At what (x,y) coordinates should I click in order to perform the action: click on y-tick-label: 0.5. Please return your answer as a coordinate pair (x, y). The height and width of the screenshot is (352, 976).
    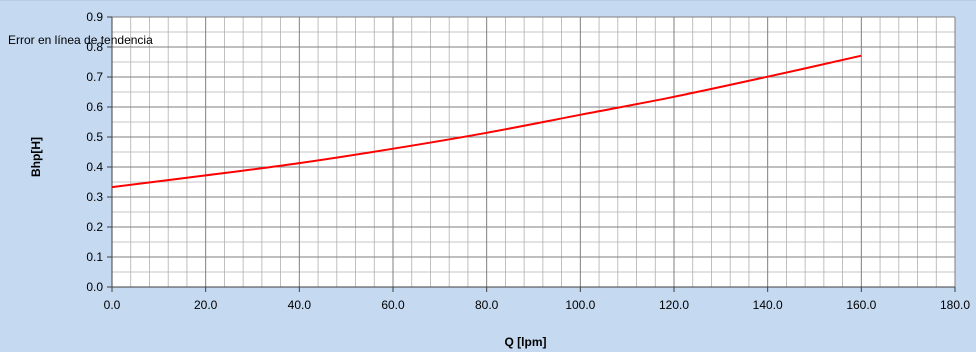
    Looking at the image, I should click on (94, 137).